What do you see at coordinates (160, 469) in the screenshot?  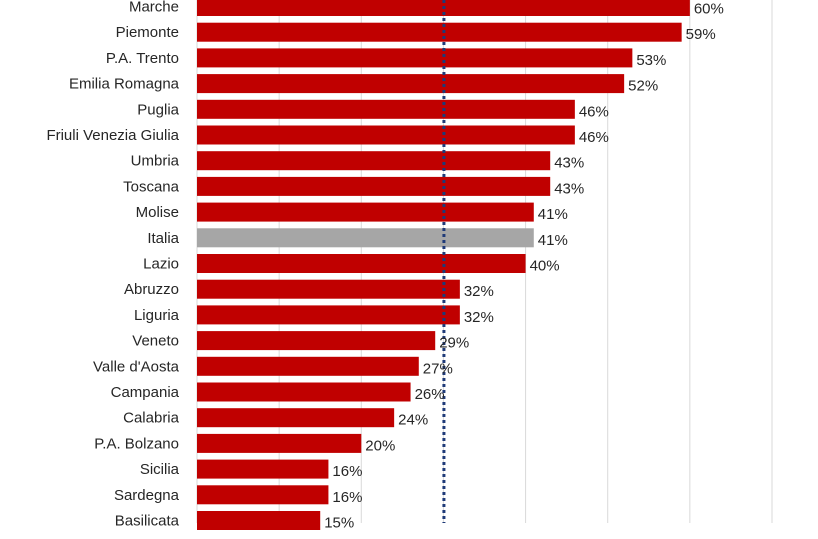 I see `category-label: Sicilia` at bounding box center [160, 469].